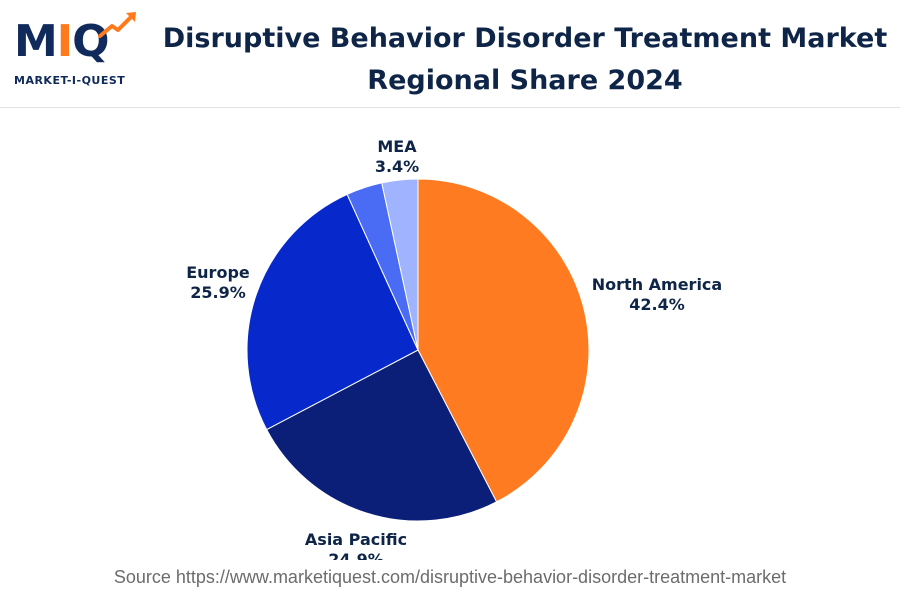 Image resolution: width=900 pixels, height=600 pixels. I want to click on pie-label-name: North America, so click(657, 284).